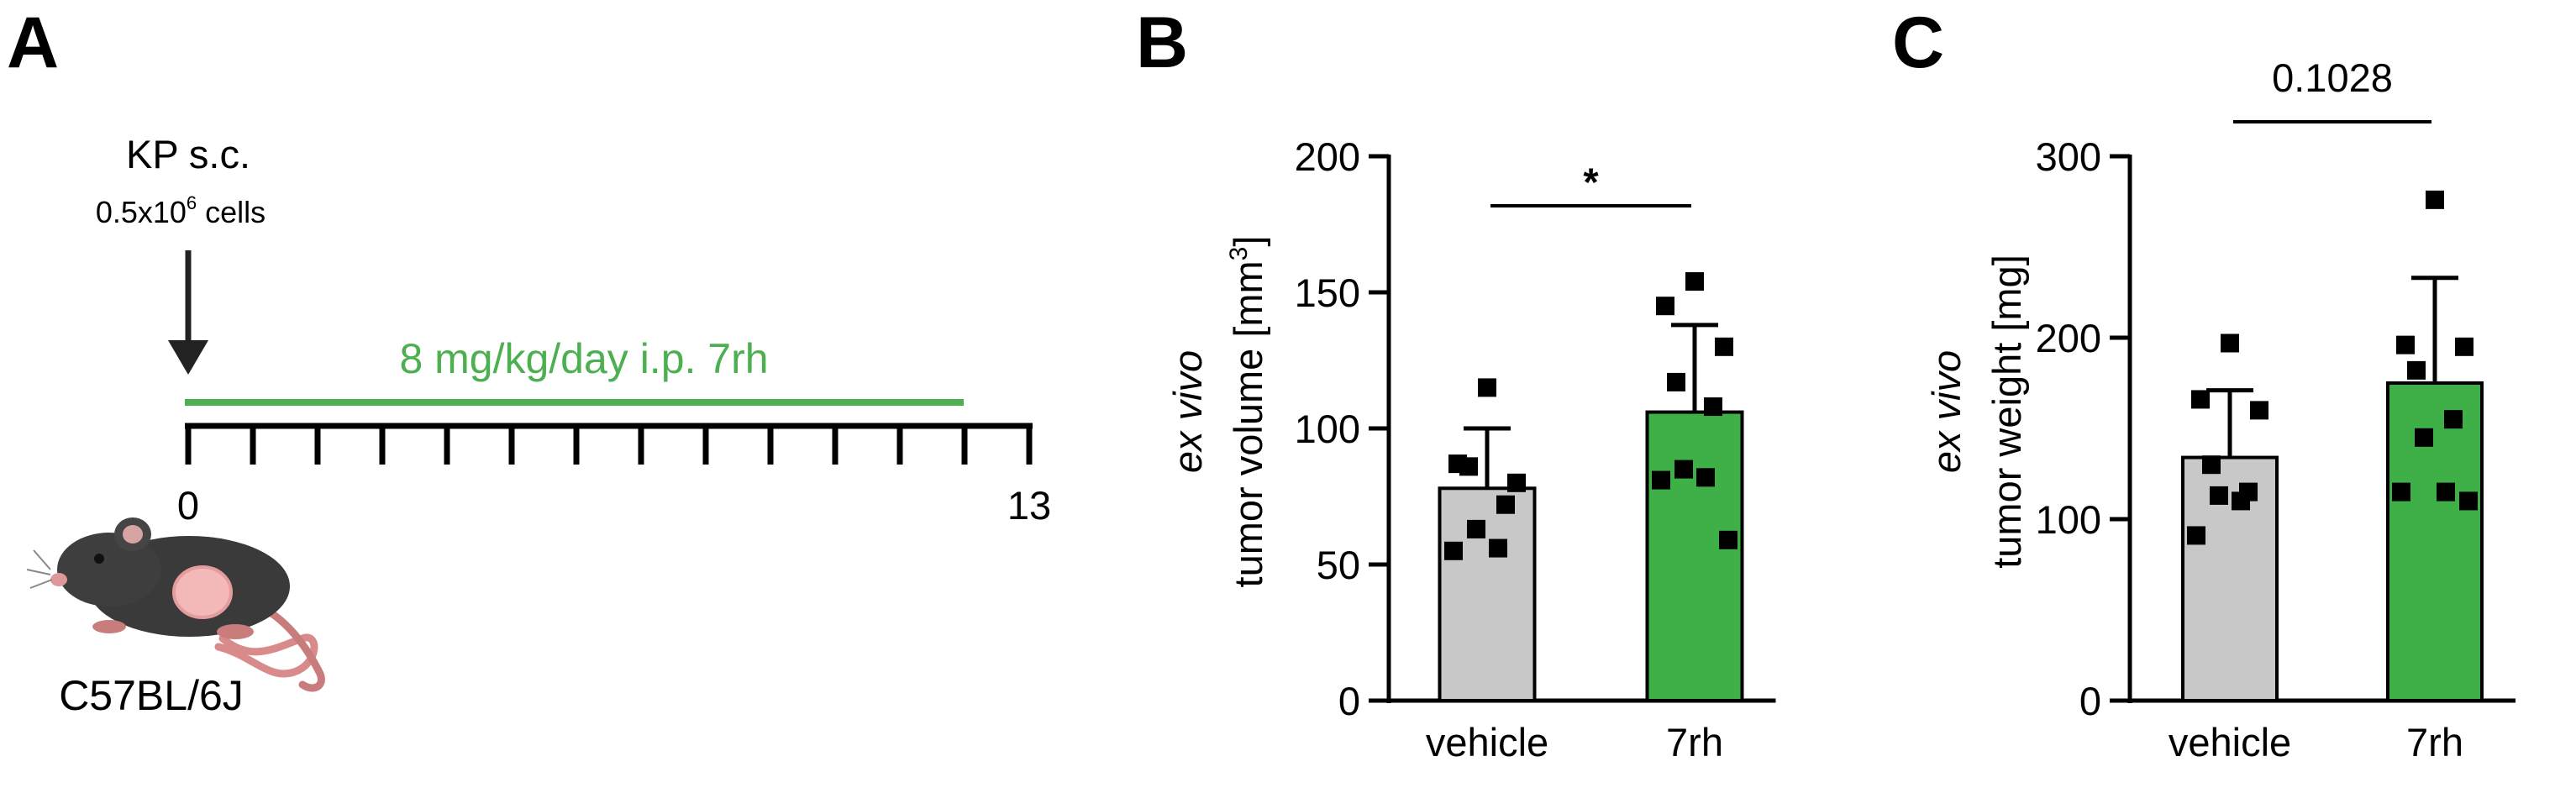  Describe the element at coordinates (188, 154) in the screenshot. I see `injection-title: KP s.c.` at that location.